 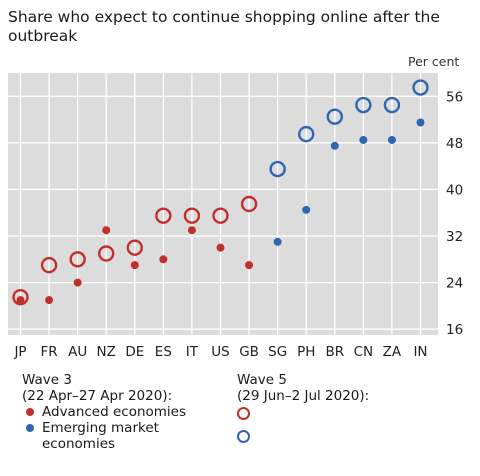 What do you see at coordinates (163, 215) in the screenshot?
I see `ring-marker-ES` at bounding box center [163, 215].